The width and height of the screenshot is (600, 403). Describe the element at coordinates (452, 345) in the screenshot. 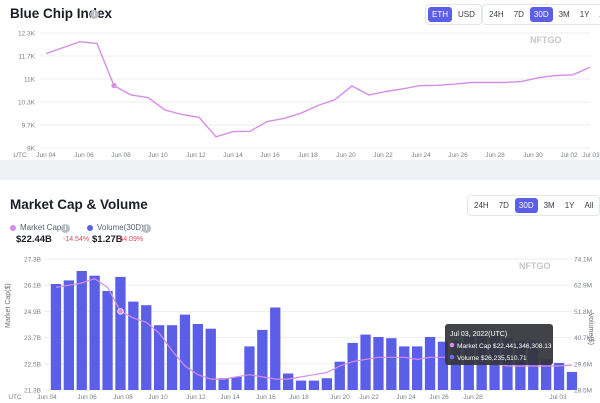

I see `tooltip-cap-dot` at that location.